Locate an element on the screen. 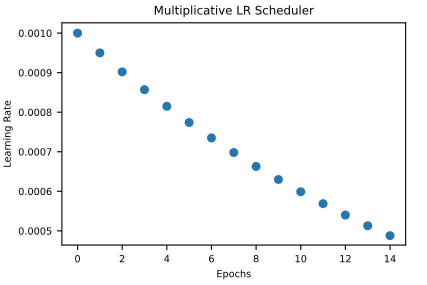  x-tick-label: 14 is located at coordinates (390, 258).